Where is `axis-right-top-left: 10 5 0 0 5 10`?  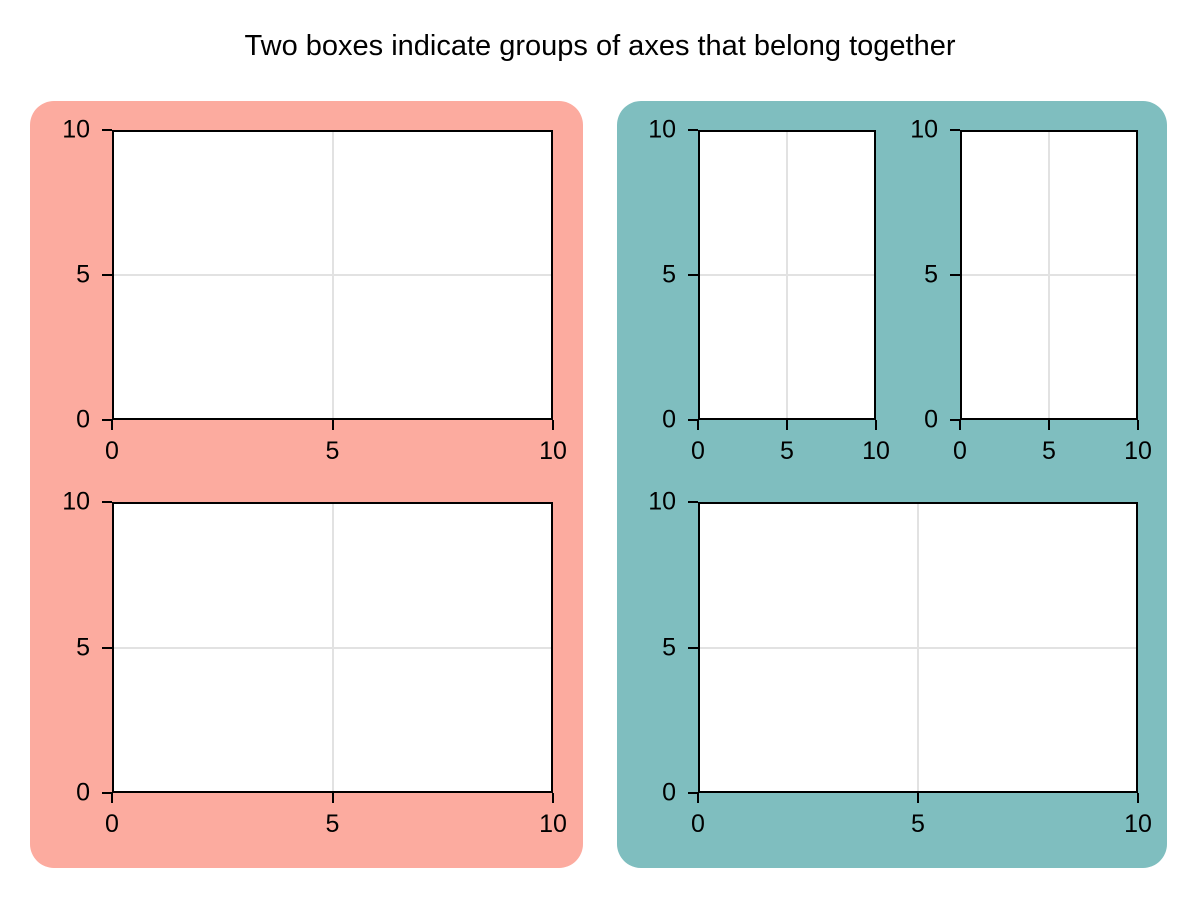
axis-right-top-left: 10 5 0 0 5 10 is located at coordinates (769, 290).